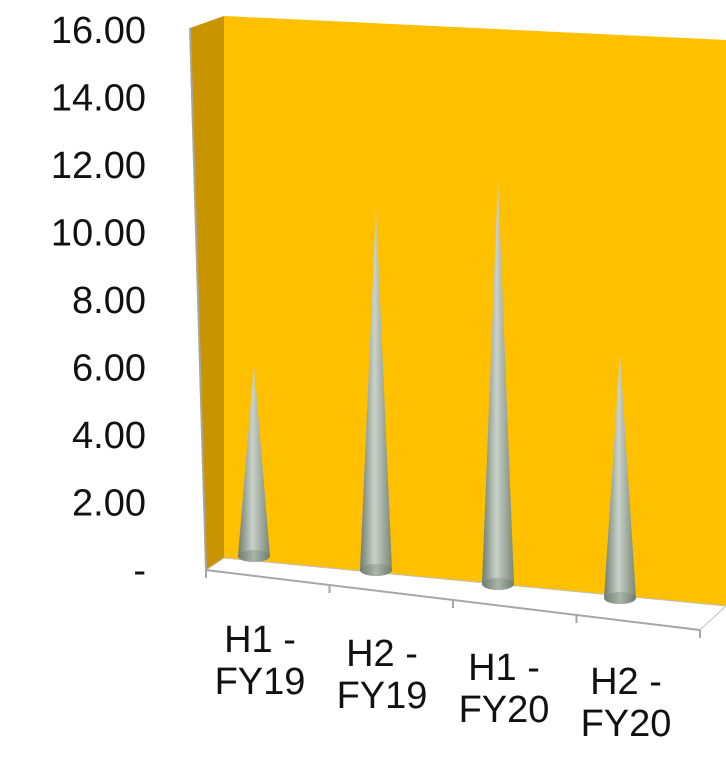  I want to click on y-tick-label: -, so click(139, 571).